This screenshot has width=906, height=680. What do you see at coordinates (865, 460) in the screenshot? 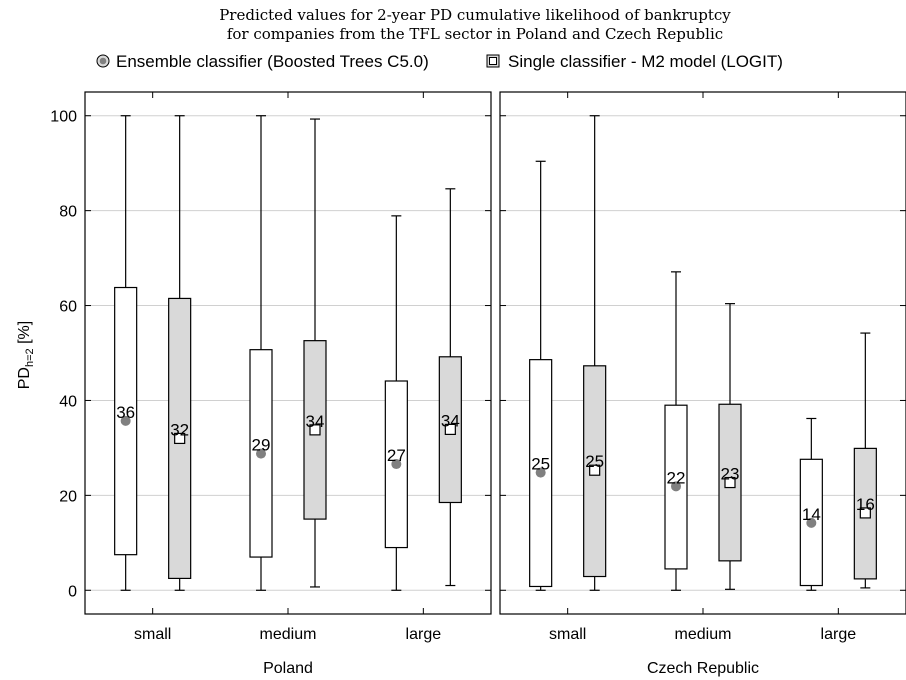
I see `box-large-logit: 16` at bounding box center [865, 460].